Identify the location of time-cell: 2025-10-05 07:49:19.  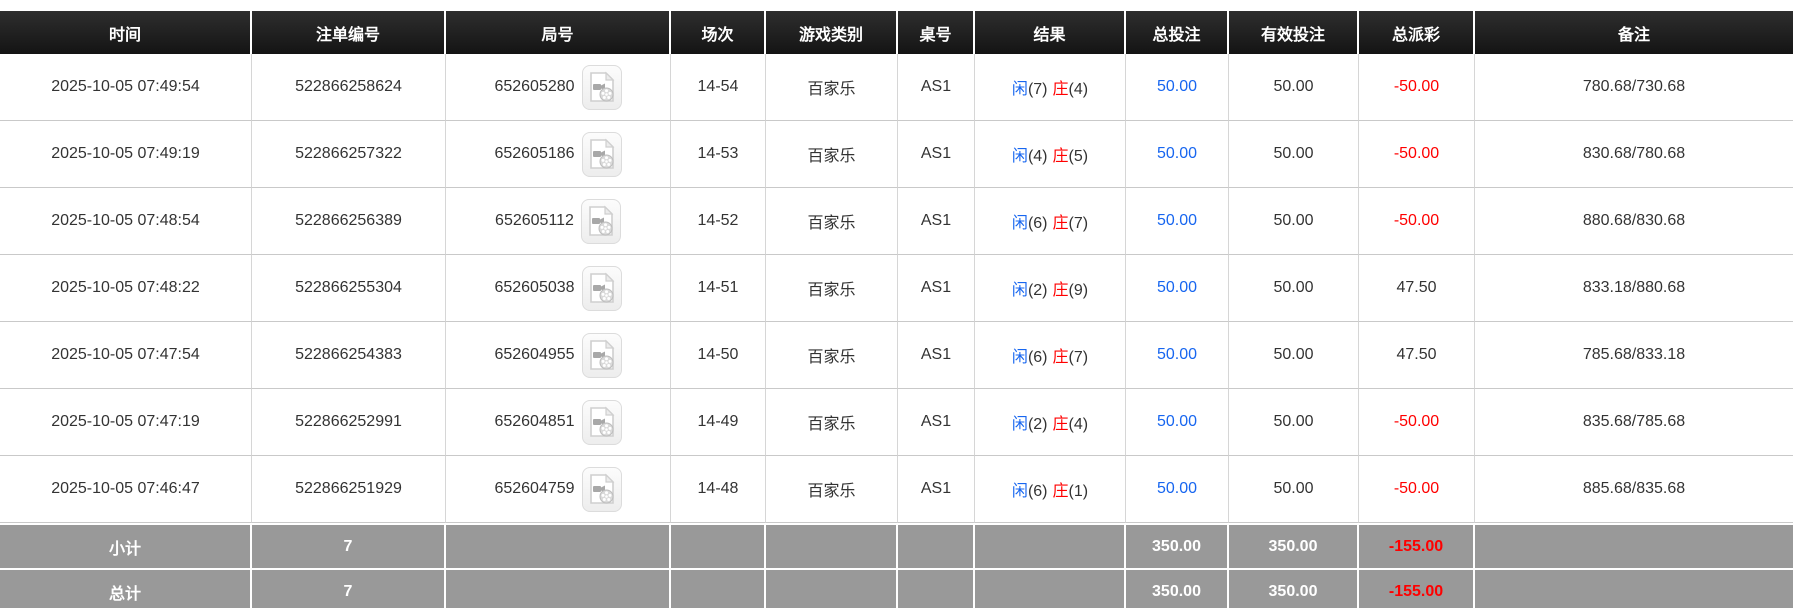
(126, 154).